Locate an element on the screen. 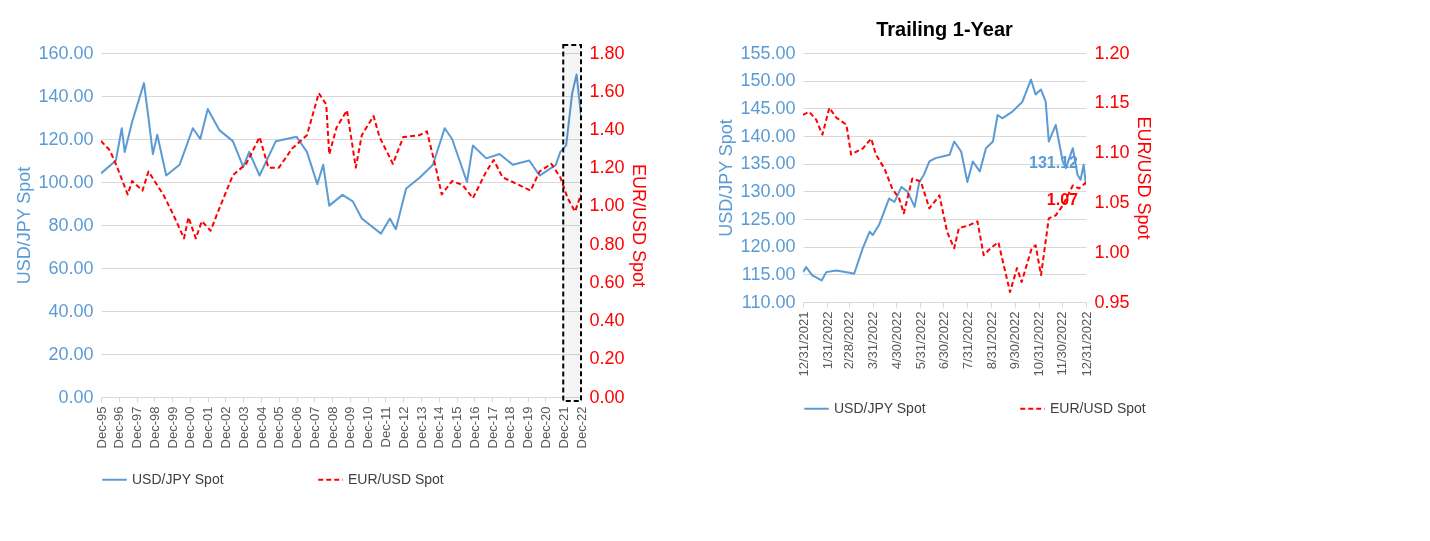 Image resolution: width=1430 pixels, height=541 pixels. y2-tick-label: 1.05 is located at coordinates (1112, 201).